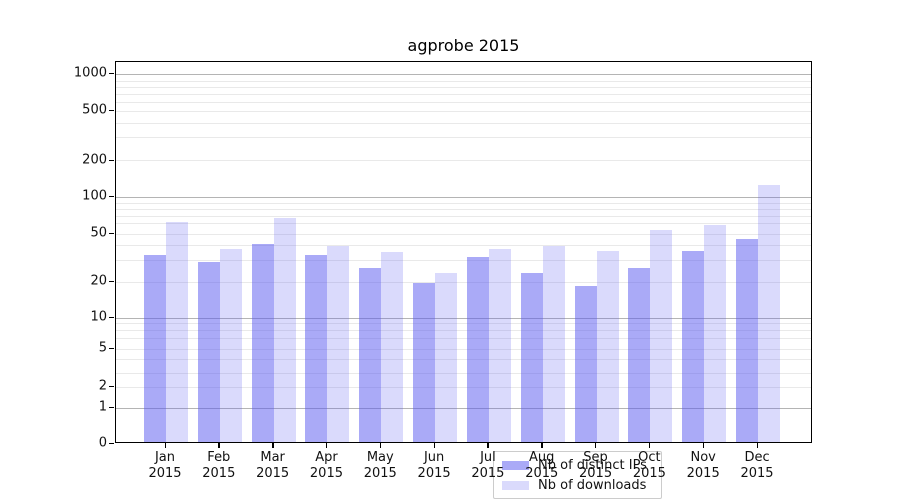 The width and height of the screenshot is (900, 500). I want to click on y-tick-label: 0, so click(102, 443).